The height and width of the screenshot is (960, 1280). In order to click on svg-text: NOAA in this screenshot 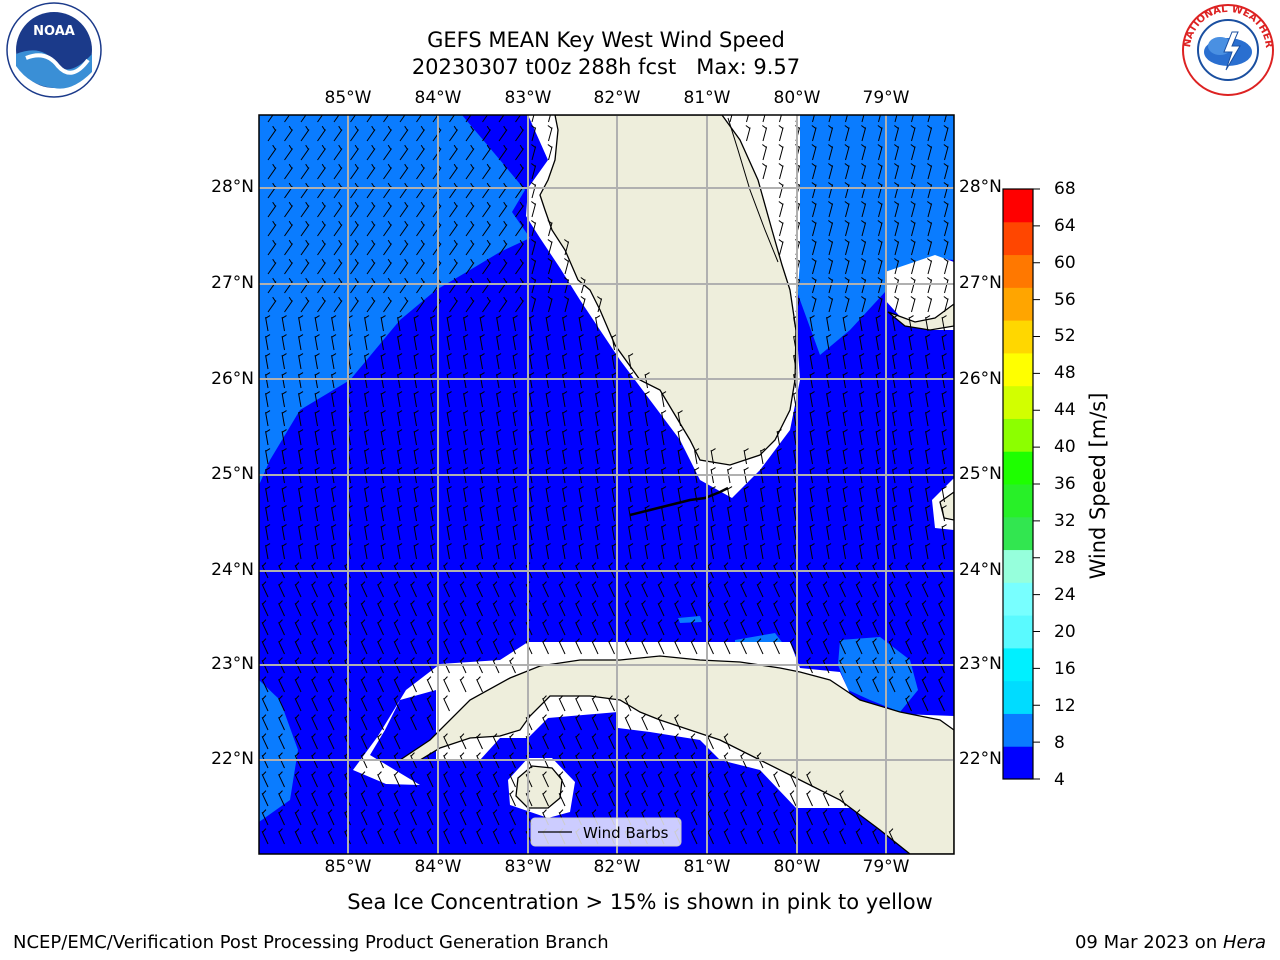, I will do `click(54, 31)`.